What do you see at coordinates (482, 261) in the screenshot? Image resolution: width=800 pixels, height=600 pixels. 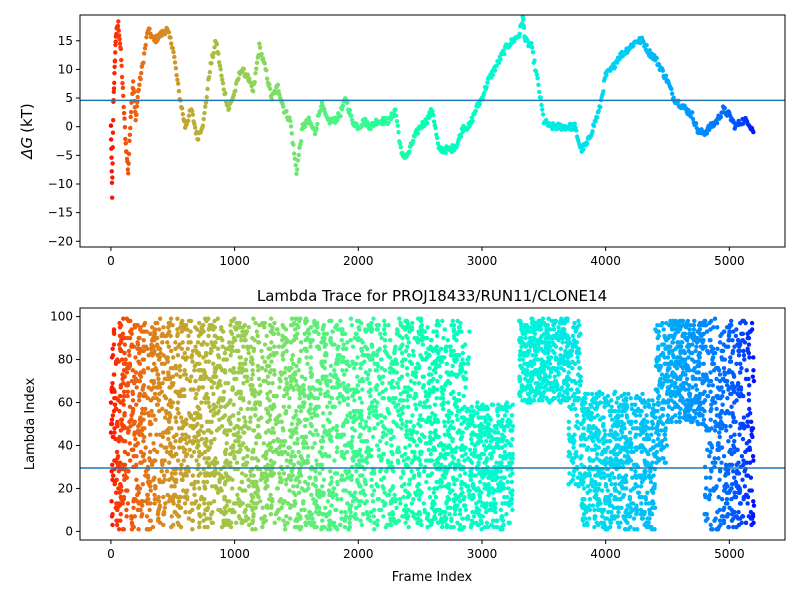 I see `x-tick-label: 3000` at bounding box center [482, 261].